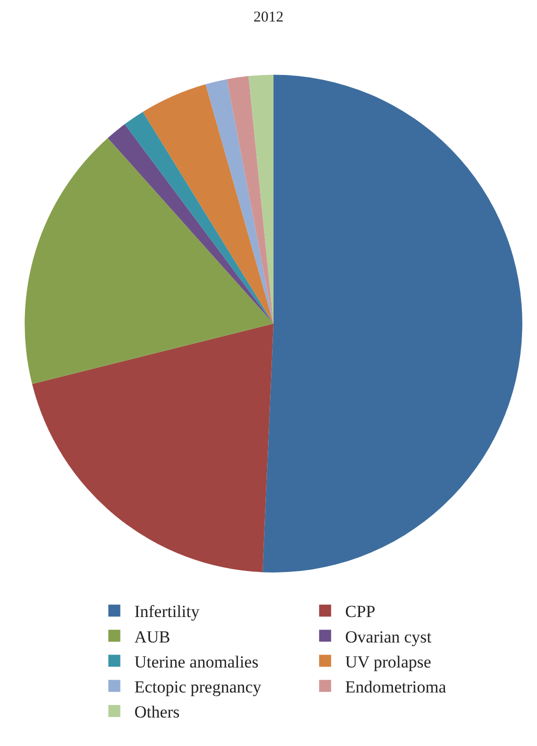 The width and height of the screenshot is (537, 746). Describe the element at coordinates (196, 662) in the screenshot. I see `legend-label: Uterine anomalies` at that location.